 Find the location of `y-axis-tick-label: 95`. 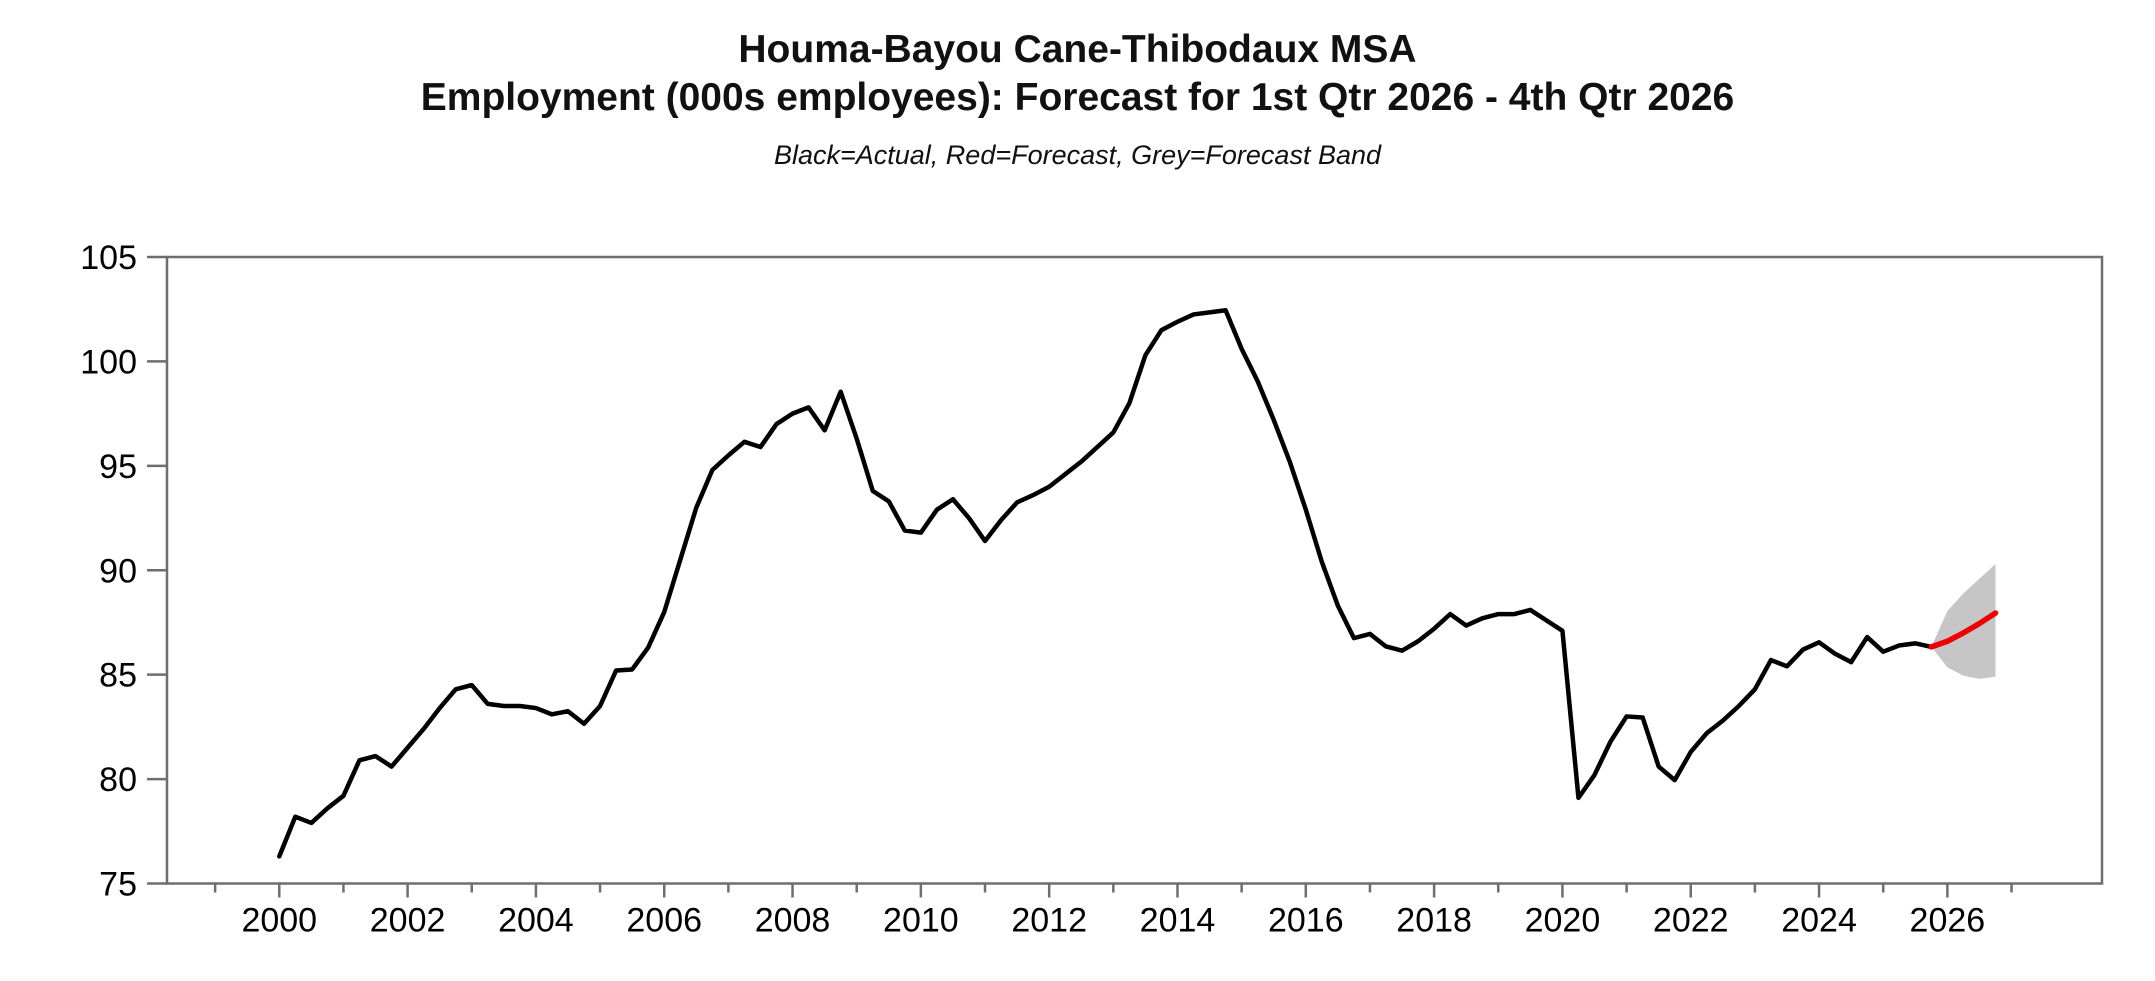

y-axis-tick-label: 95 is located at coordinates (118, 467).